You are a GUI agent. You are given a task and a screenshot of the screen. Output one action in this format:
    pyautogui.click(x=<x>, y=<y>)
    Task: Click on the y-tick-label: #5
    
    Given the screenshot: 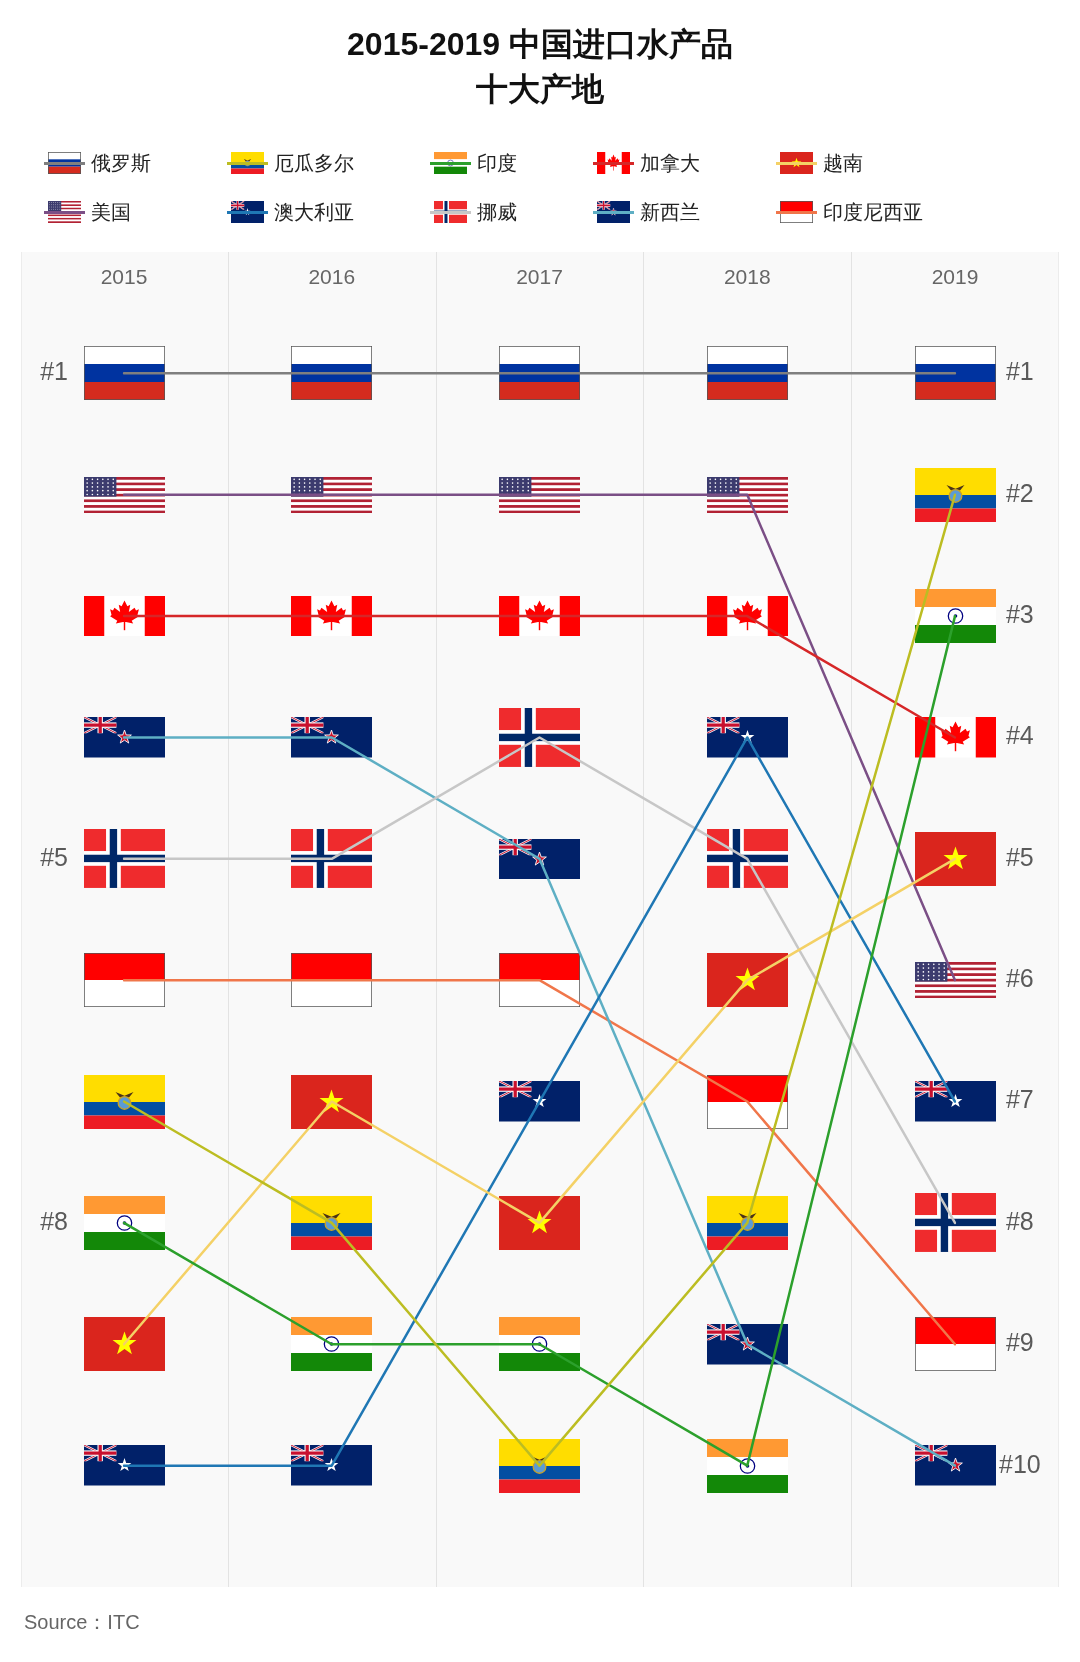 What is the action you would take?
    pyautogui.click(x=54, y=856)
    